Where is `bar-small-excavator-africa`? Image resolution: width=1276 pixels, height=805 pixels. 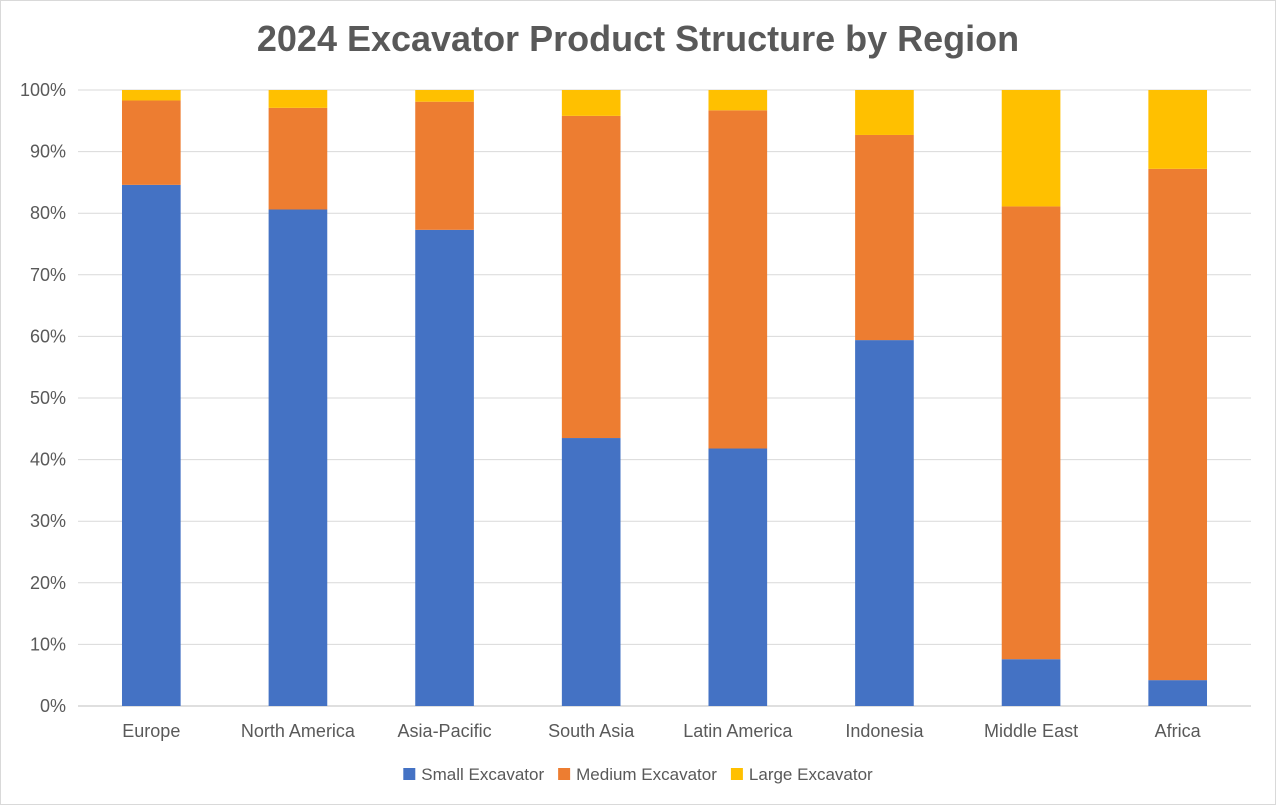 bar-small-excavator-africa is located at coordinates (1178, 693).